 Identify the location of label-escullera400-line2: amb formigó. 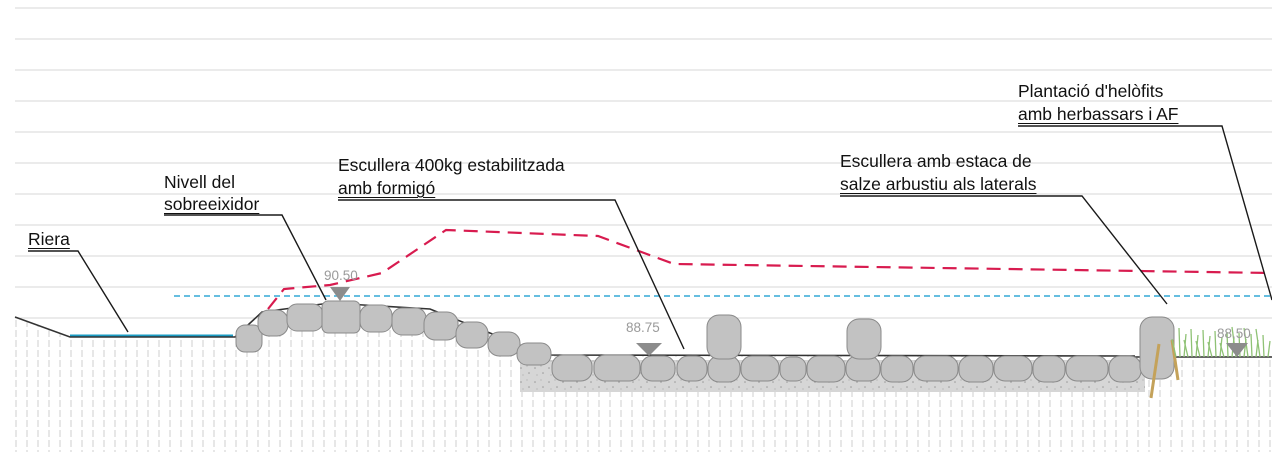
(387, 188).